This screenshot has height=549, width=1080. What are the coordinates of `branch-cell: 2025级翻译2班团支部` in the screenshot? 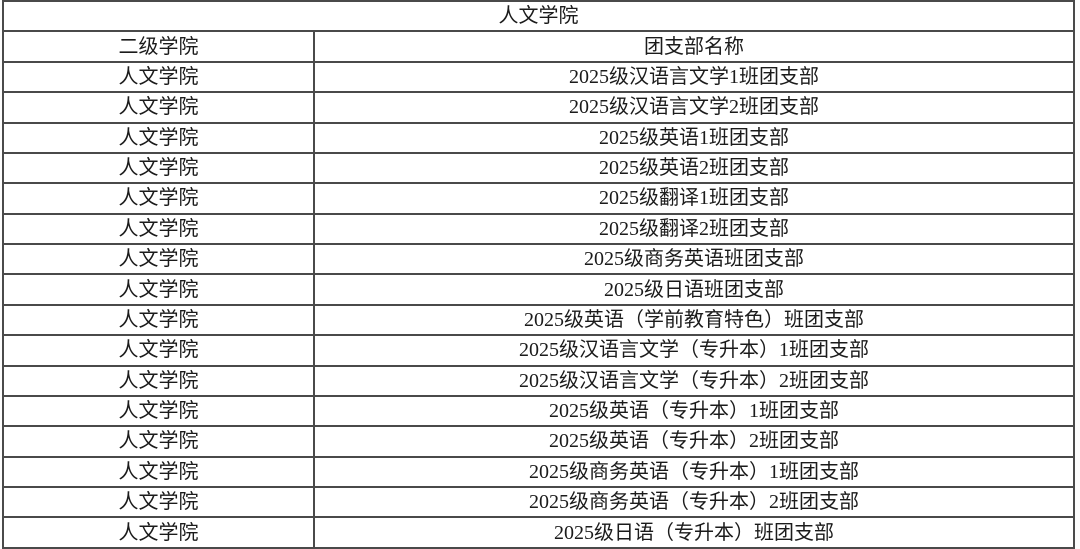 It's located at (694, 229).